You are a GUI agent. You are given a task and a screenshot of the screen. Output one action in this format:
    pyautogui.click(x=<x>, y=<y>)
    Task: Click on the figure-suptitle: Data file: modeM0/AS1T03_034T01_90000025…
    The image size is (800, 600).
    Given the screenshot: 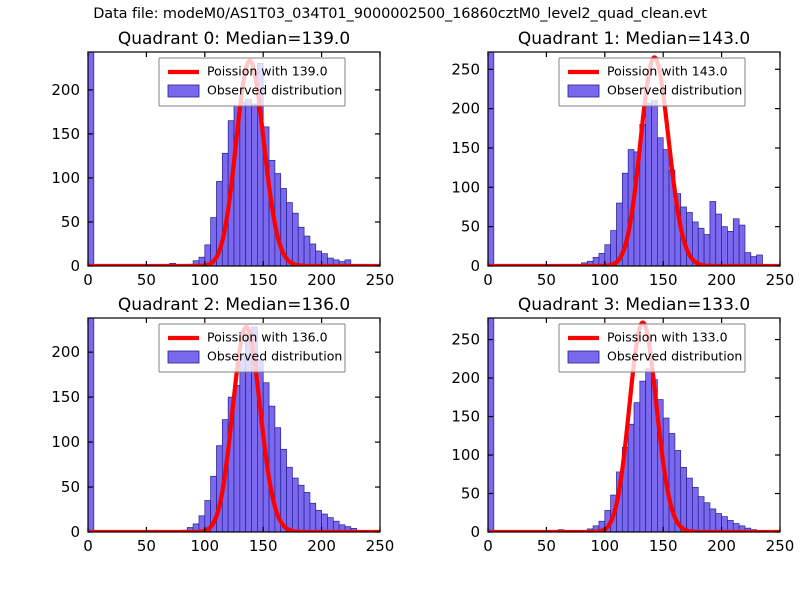 What is the action you would take?
    pyautogui.click(x=400, y=14)
    